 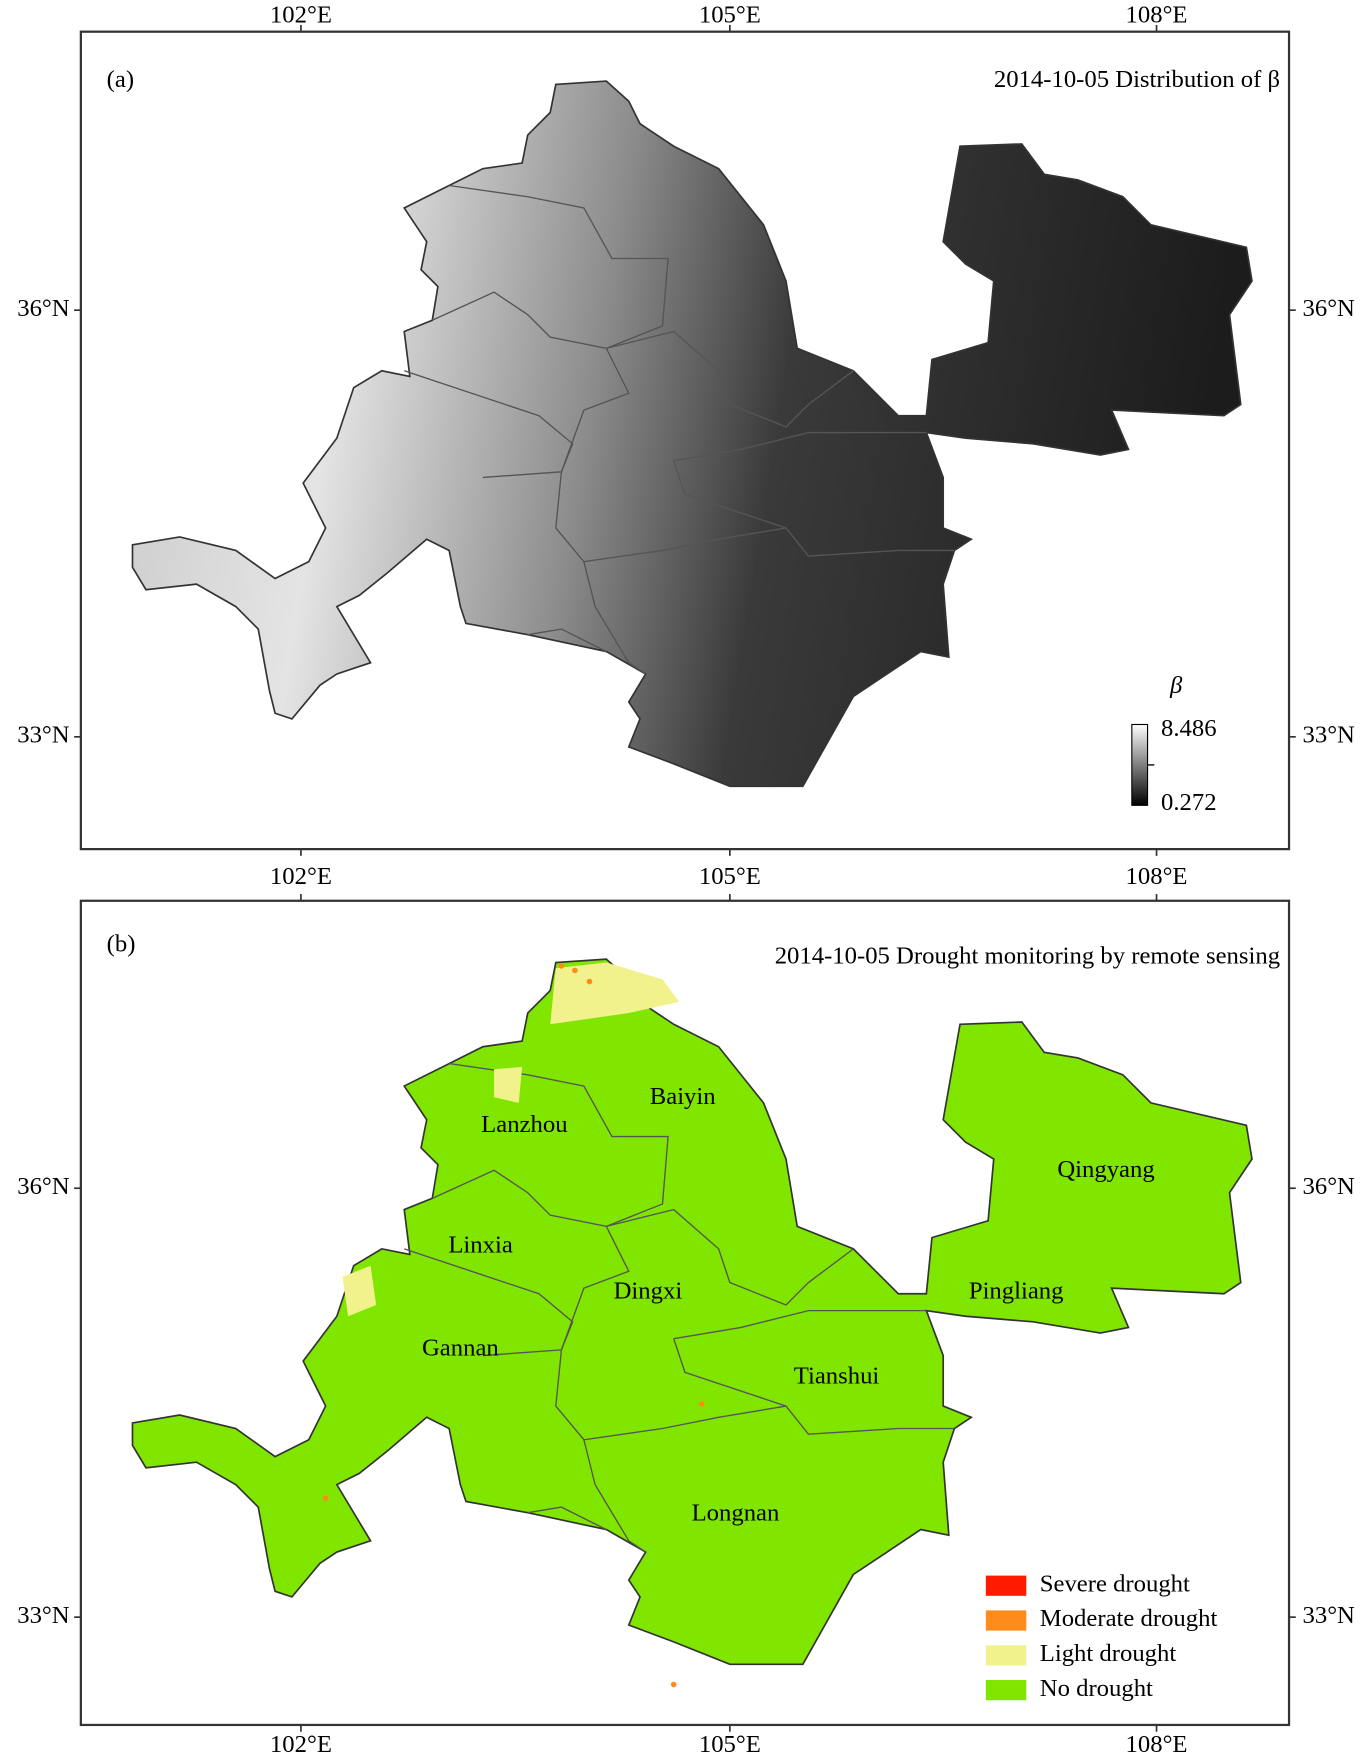 What do you see at coordinates (837, 1376) in the screenshot?
I see `region-label: Tianshui` at bounding box center [837, 1376].